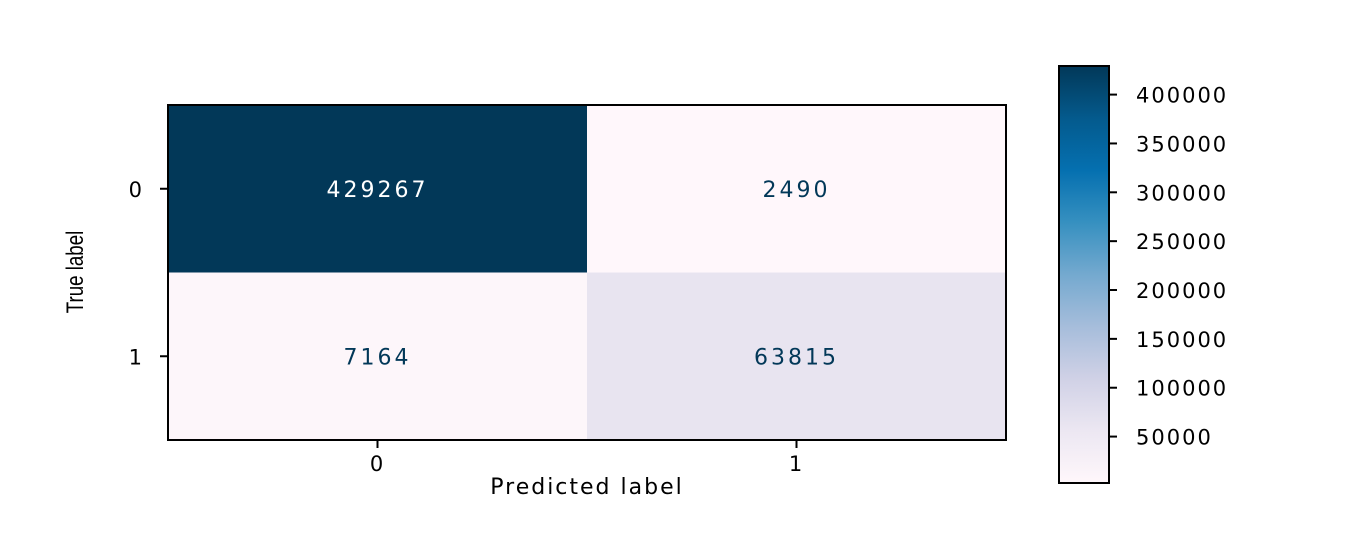 This screenshot has width=1351, height=543. What do you see at coordinates (148, 273) in the screenshot?
I see `y-axis-ticks: 01` at bounding box center [148, 273].